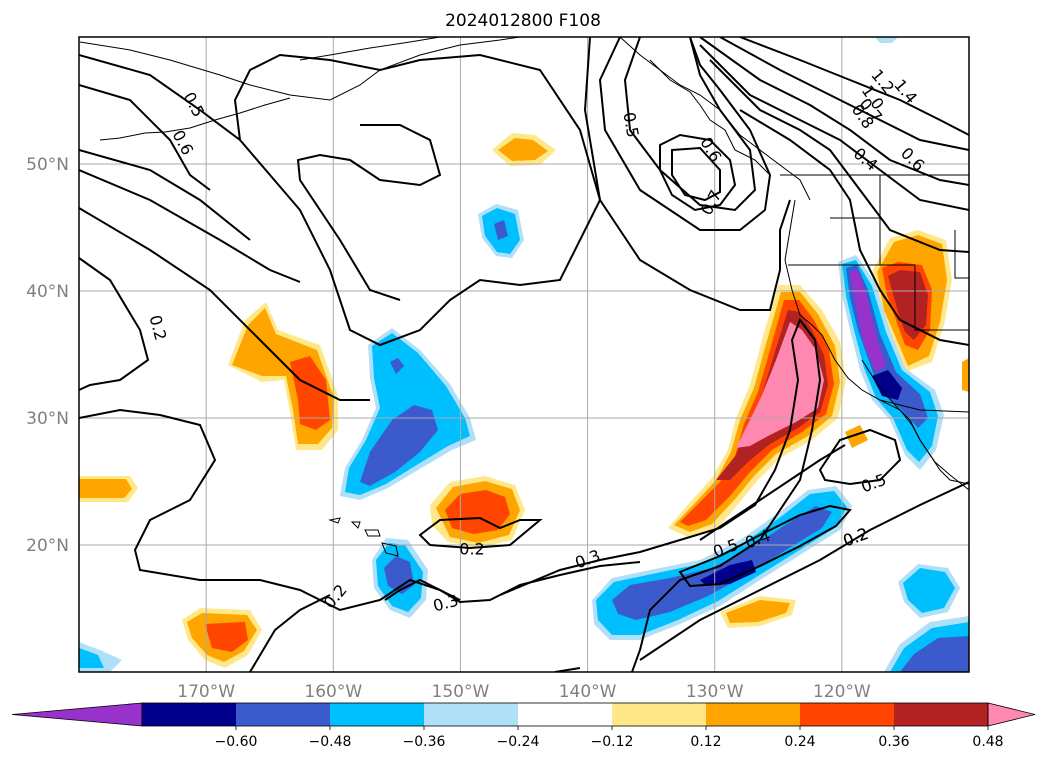 This screenshot has height=765, width=1047. Describe the element at coordinates (114, 324) in the screenshot. I see `contour-0.2-west` at that location.